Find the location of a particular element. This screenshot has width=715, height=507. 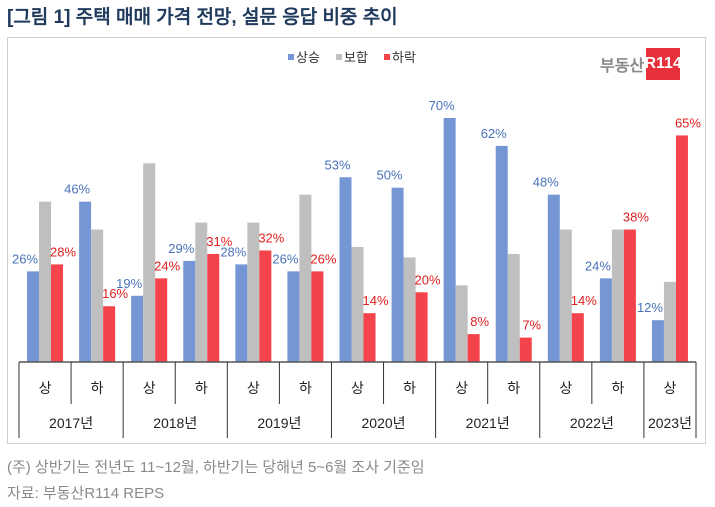

data-label: 8% is located at coordinates (479, 321).